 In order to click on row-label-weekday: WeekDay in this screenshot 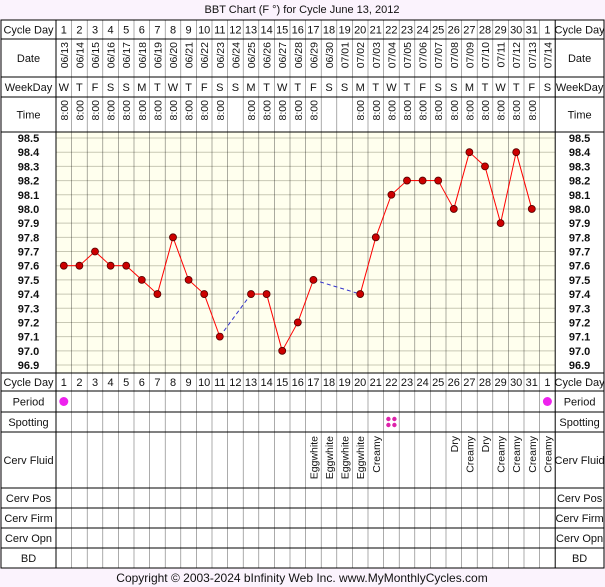, I will do `click(29, 88)`.